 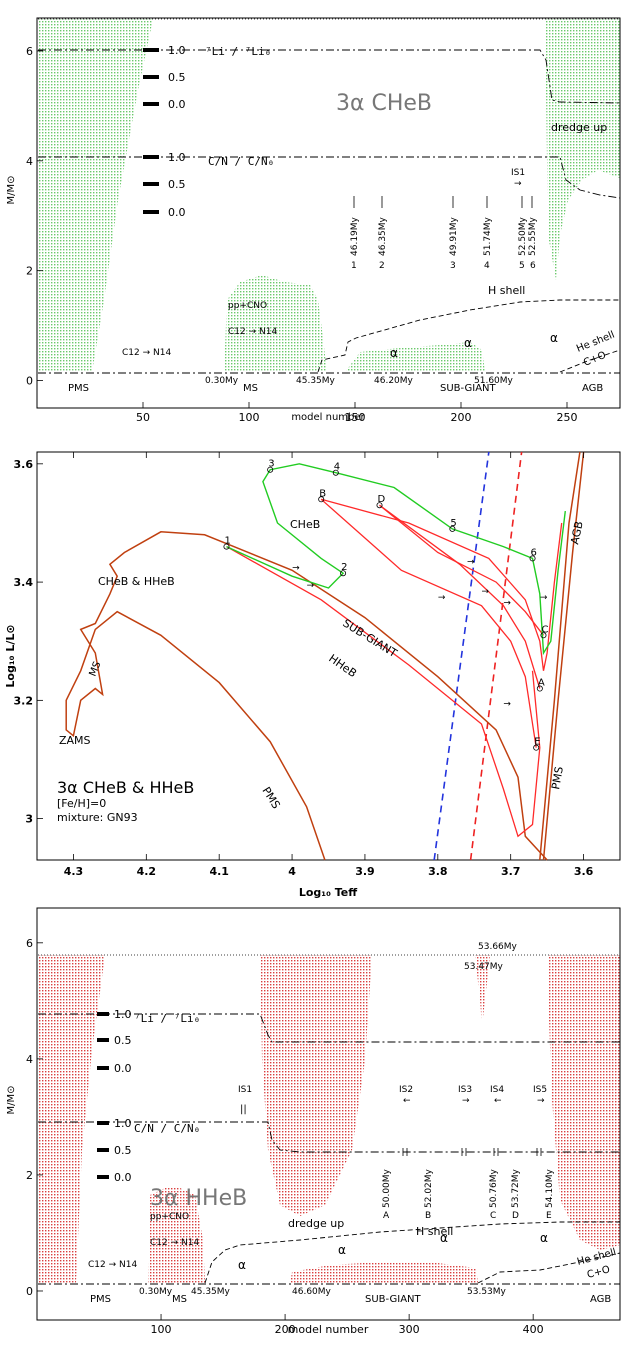 What do you see at coordinates (516, 1188) in the screenshot?
I see `marker-age: 53.72My` at bounding box center [516, 1188].